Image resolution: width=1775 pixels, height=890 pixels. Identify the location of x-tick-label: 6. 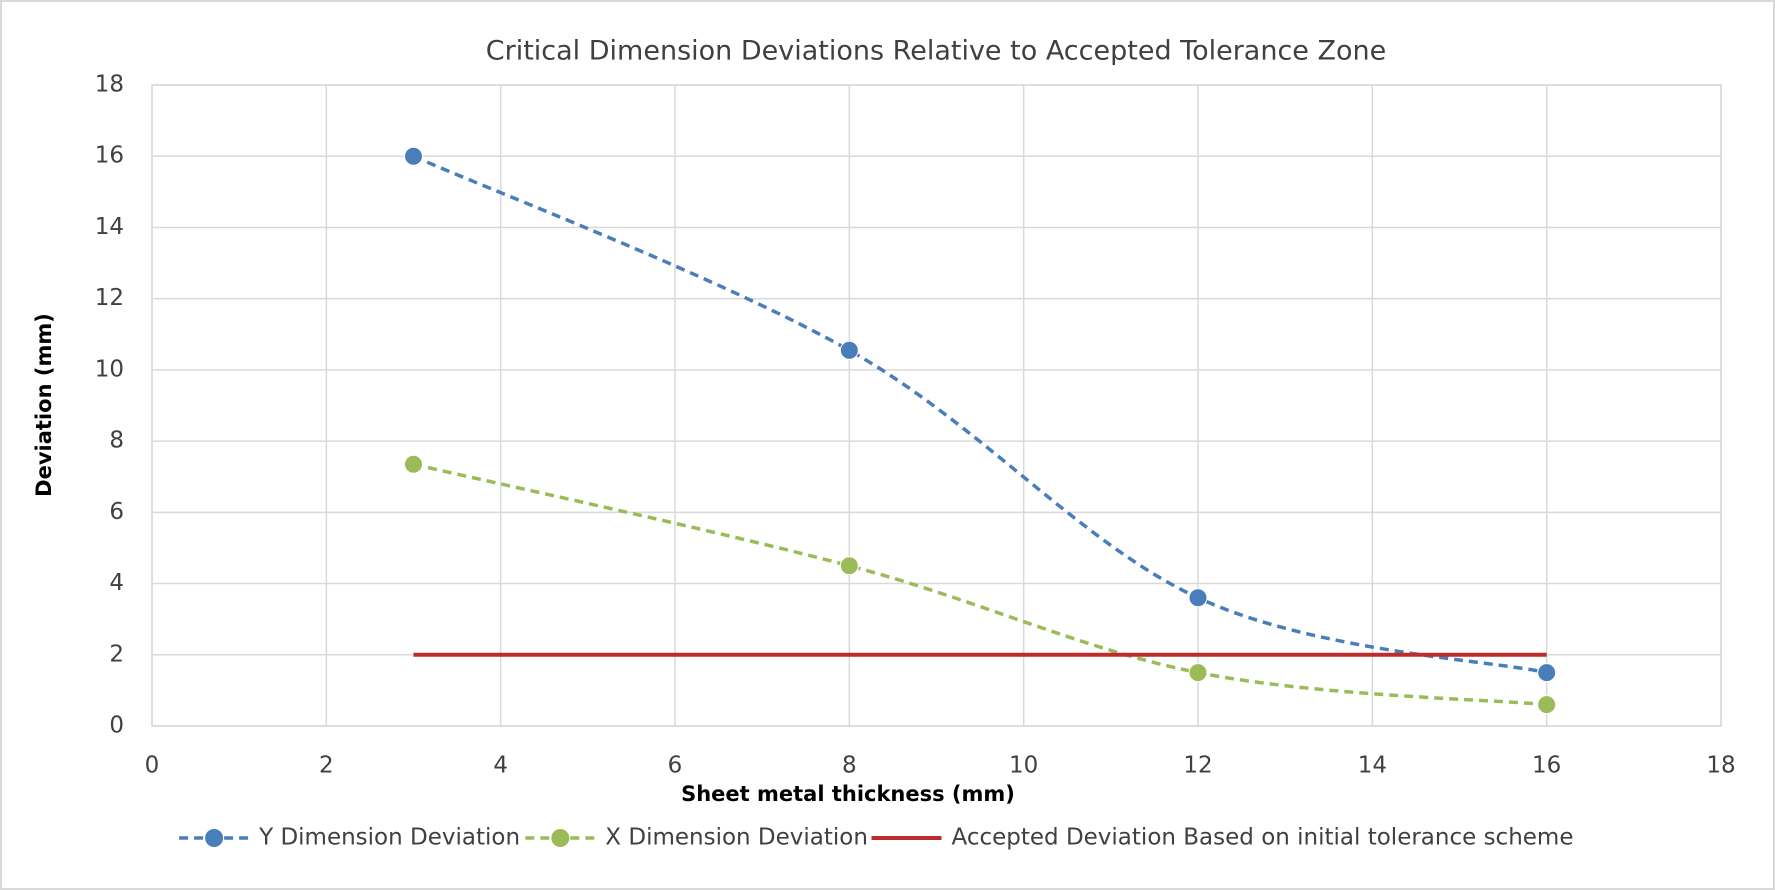
(675, 766).